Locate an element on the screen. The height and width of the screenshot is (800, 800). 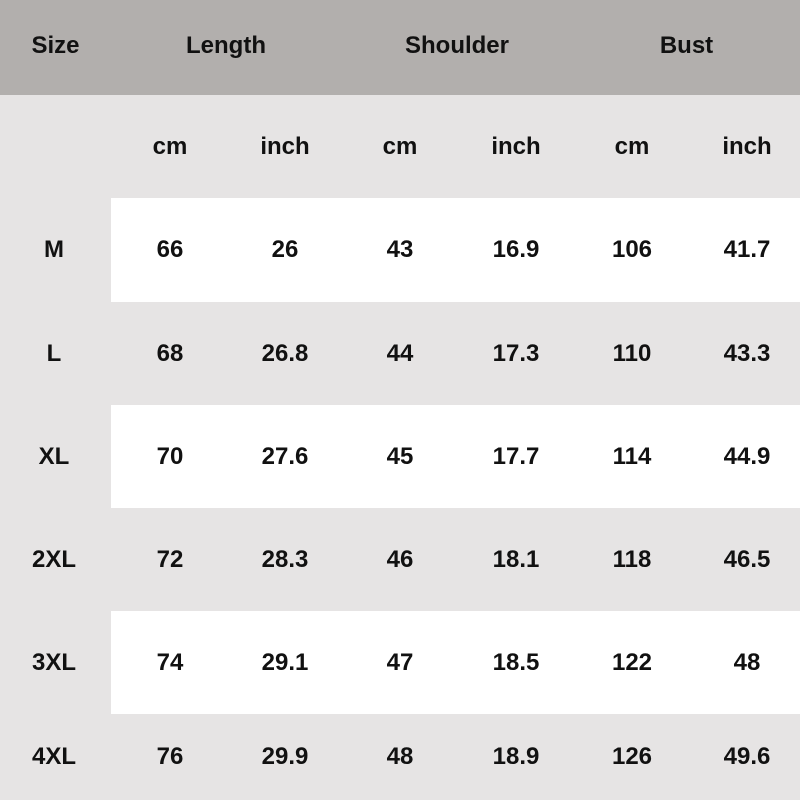
measurement-cell: 44.9 is located at coordinates (747, 456).